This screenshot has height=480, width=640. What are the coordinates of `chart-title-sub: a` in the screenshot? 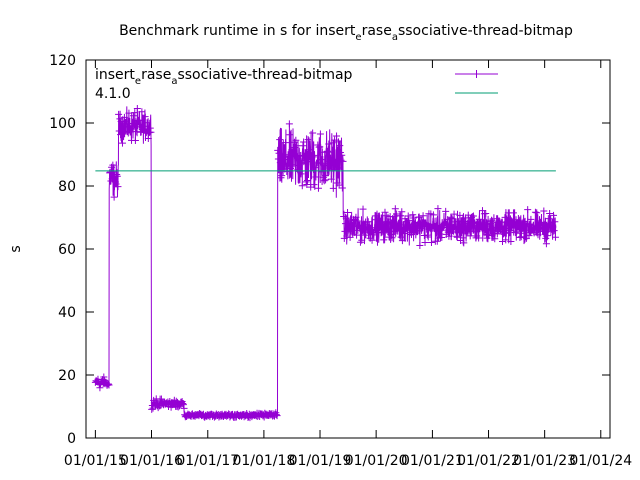 It's located at (395, 37).